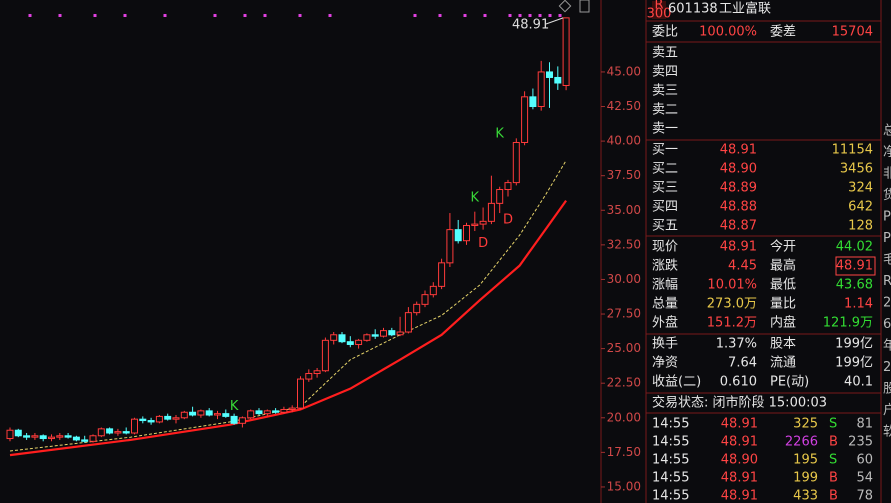 This screenshot has height=503, width=891. What do you see at coordinates (887, 432) in the screenshot?
I see `edge-label: 软` at bounding box center [887, 432].